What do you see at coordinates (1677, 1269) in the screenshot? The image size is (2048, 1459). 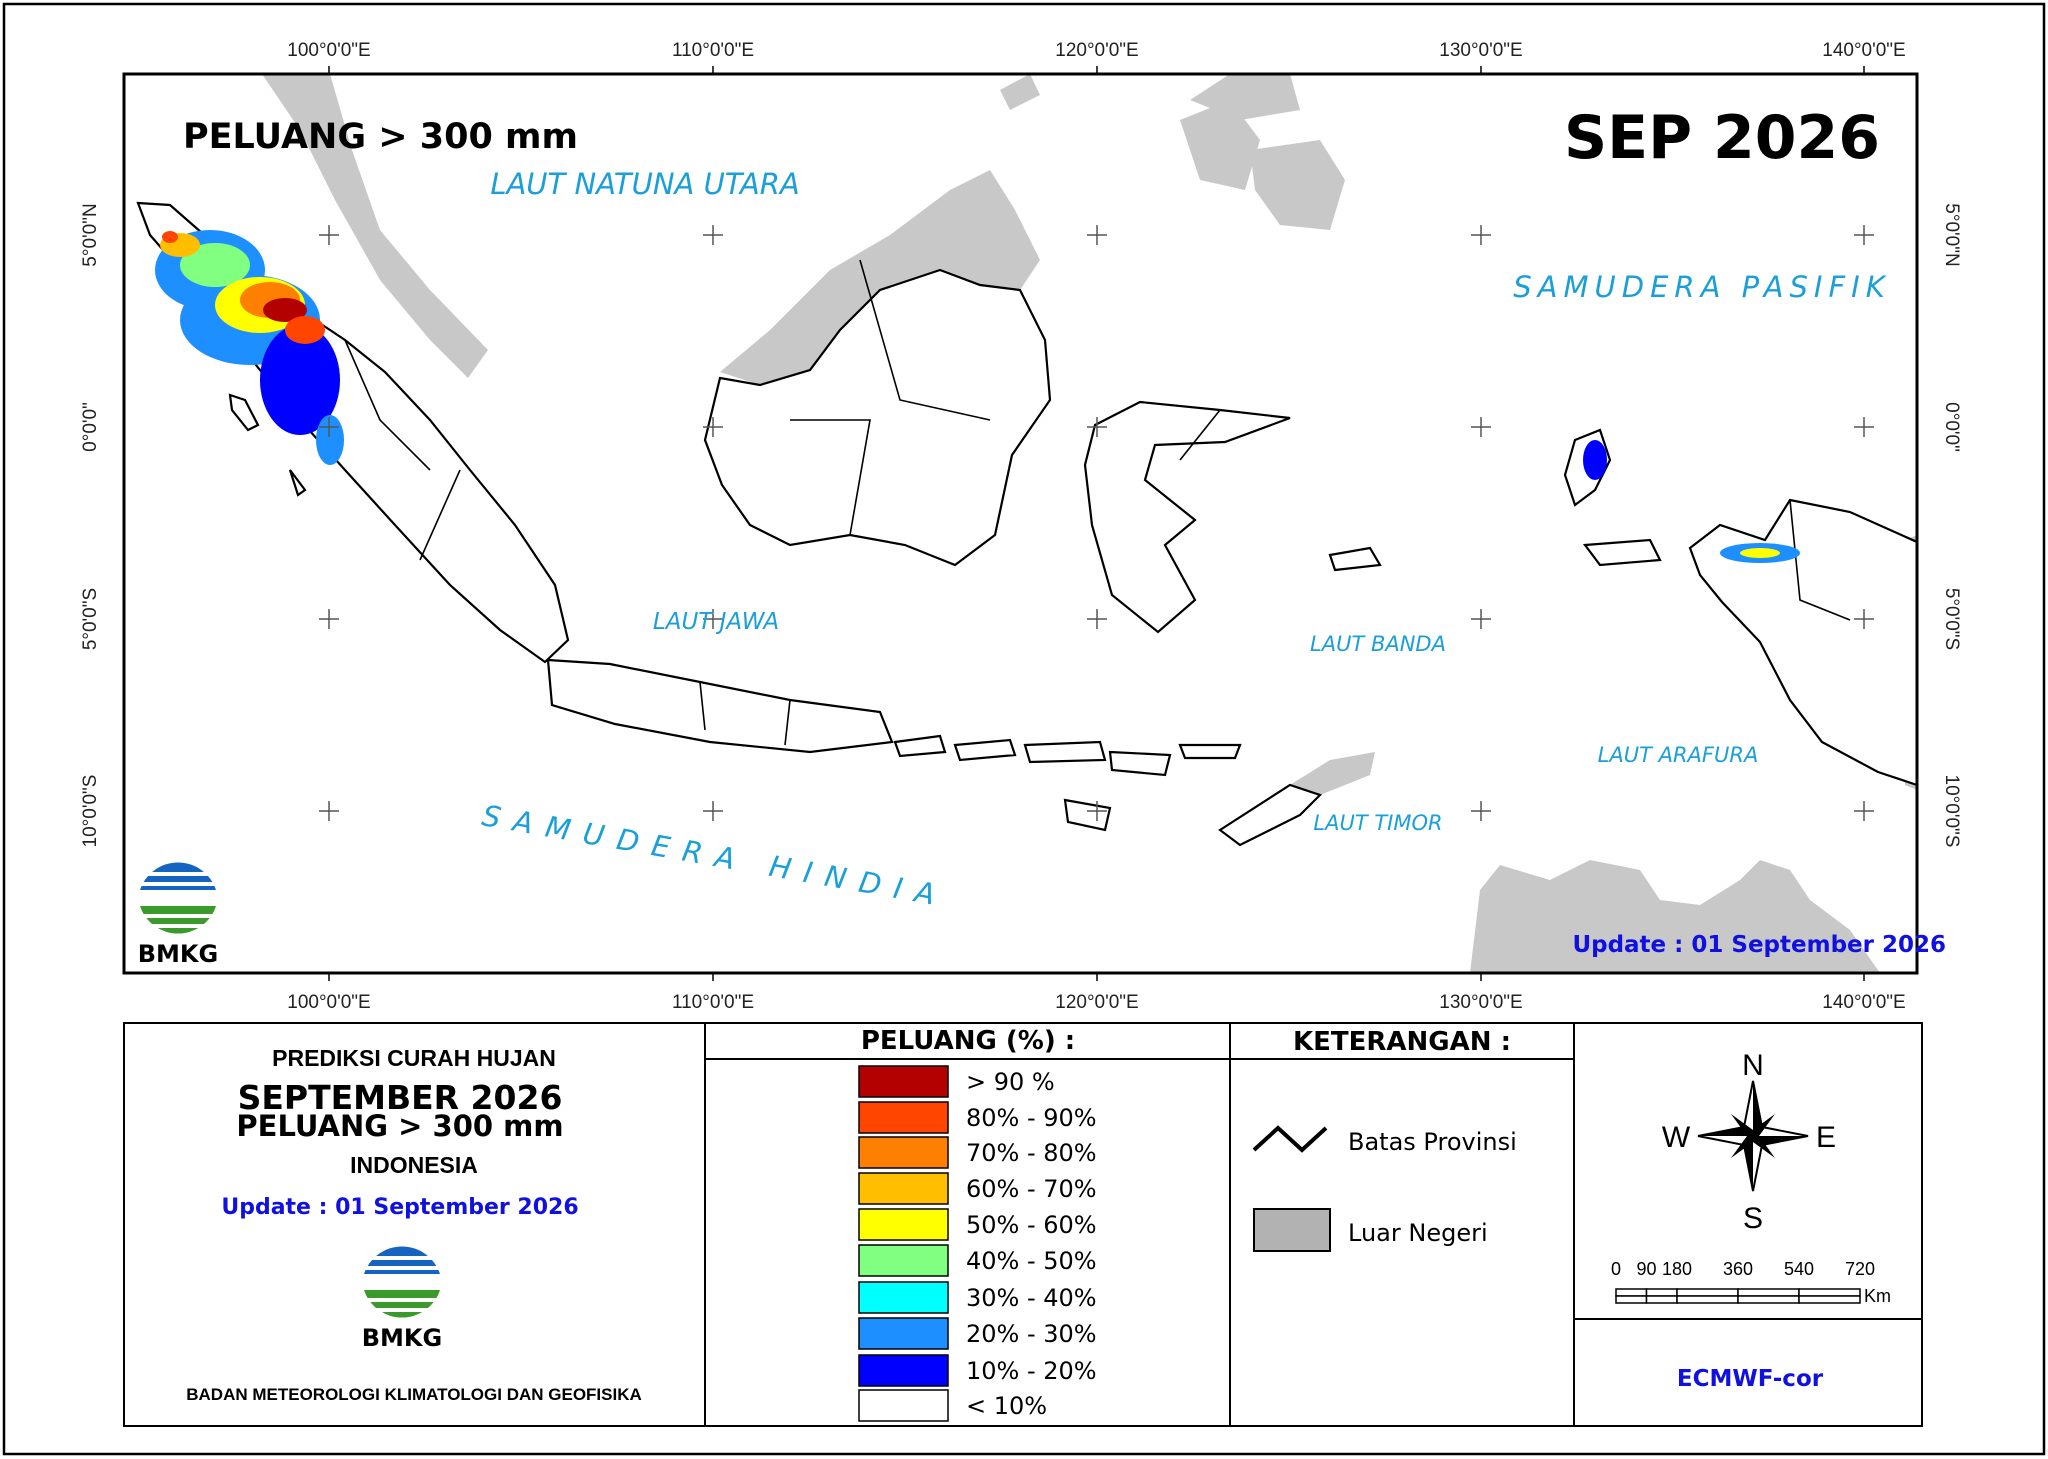 I see `scale-label: 180` at bounding box center [1677, 1269].